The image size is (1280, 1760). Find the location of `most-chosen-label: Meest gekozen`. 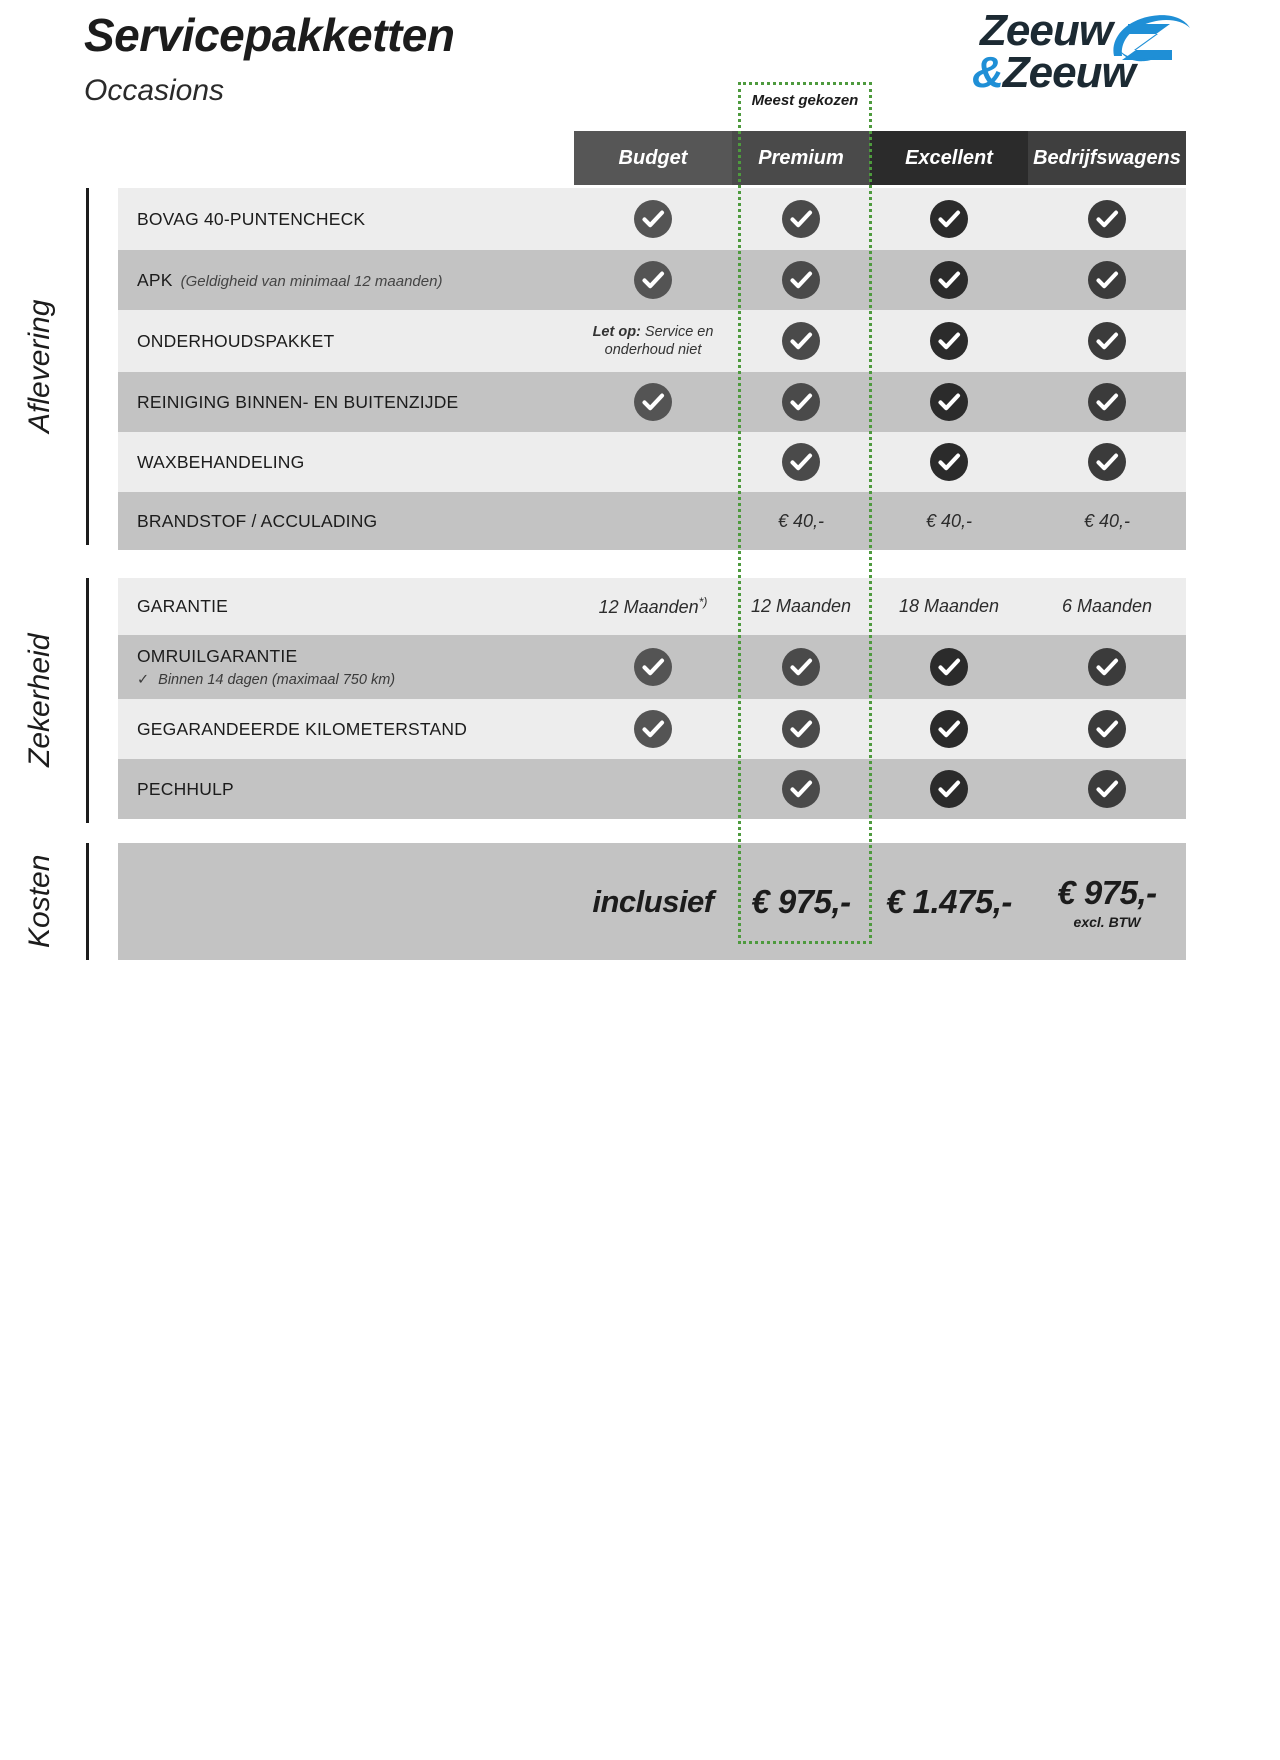

most-chosen-label: Meest gekozen is located at coordinates (805, 100).